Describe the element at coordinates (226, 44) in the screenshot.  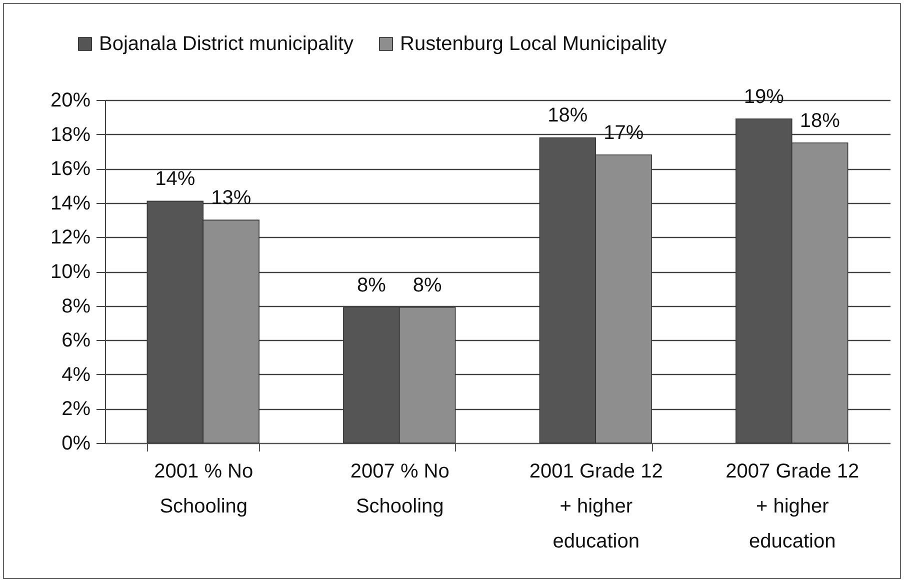
I see `legend-label: Bojanala District municipality` at that location.